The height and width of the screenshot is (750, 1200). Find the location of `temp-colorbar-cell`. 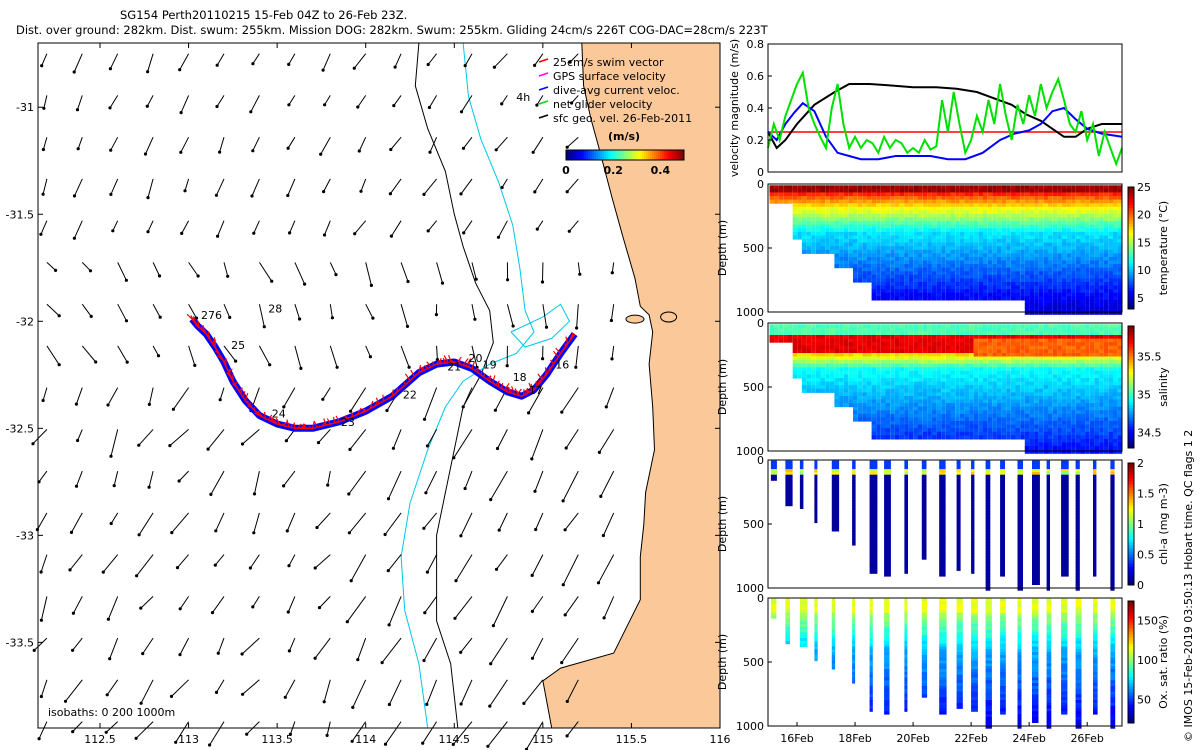

temp-colorbar-cell is located at coordinates (1131, 204).